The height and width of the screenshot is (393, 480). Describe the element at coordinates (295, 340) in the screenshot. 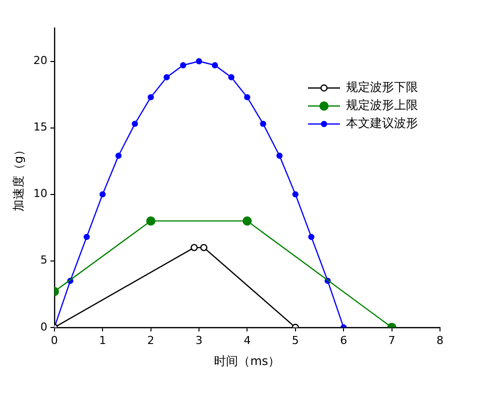

I see `x-tick-label: 5` at that location.